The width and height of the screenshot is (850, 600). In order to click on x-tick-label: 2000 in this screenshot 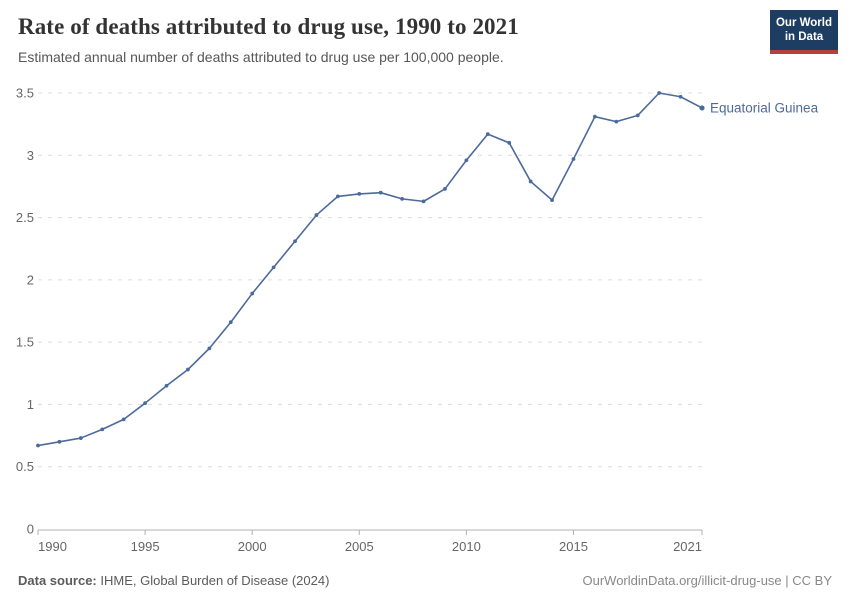, I will do `click(252, 546)`.